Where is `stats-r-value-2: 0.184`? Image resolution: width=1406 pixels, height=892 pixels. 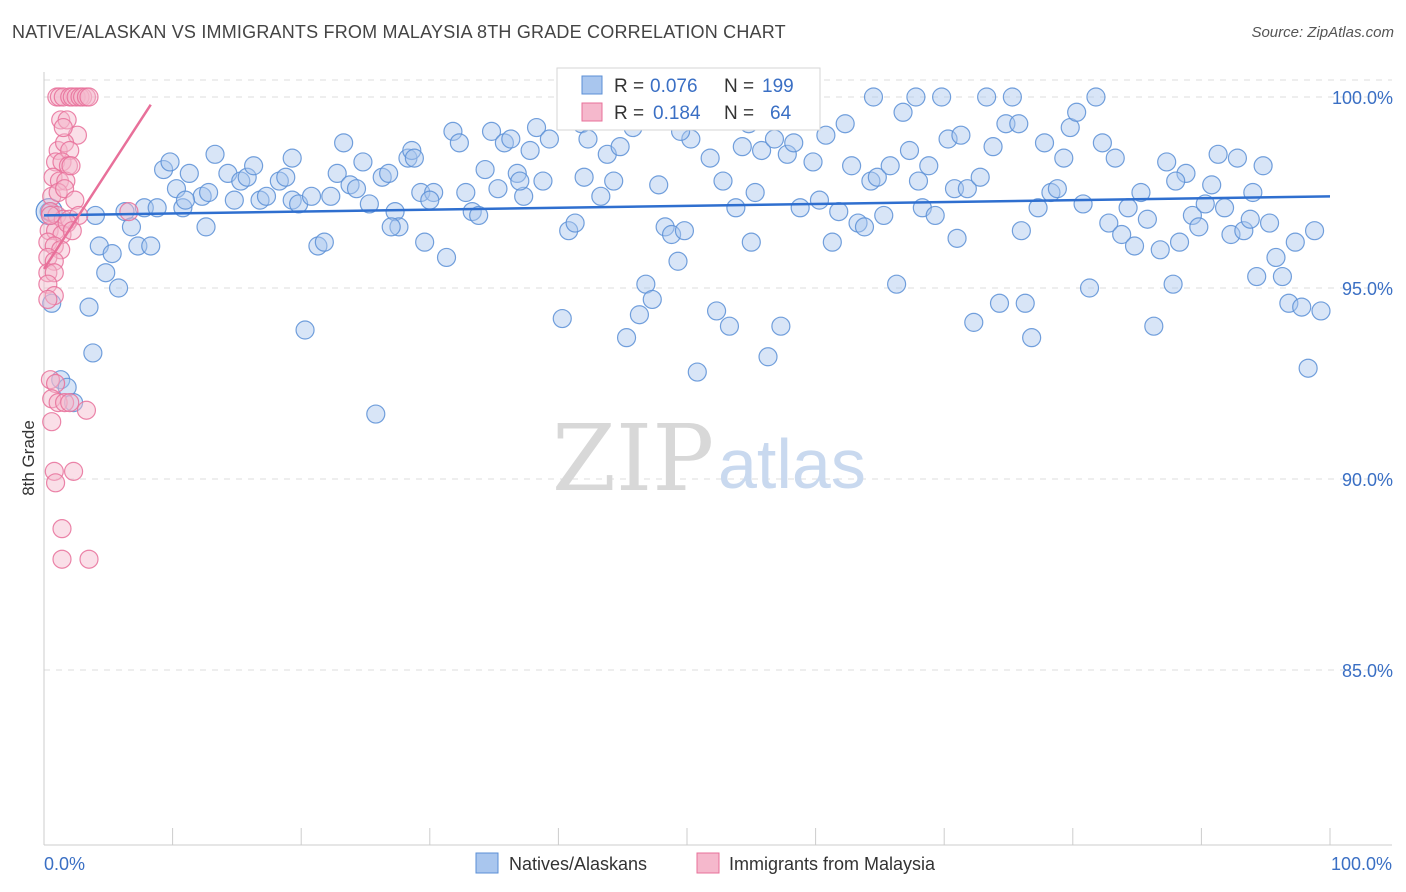
stats-r-value-2: 0.184 is located at coordinates (677, 113).